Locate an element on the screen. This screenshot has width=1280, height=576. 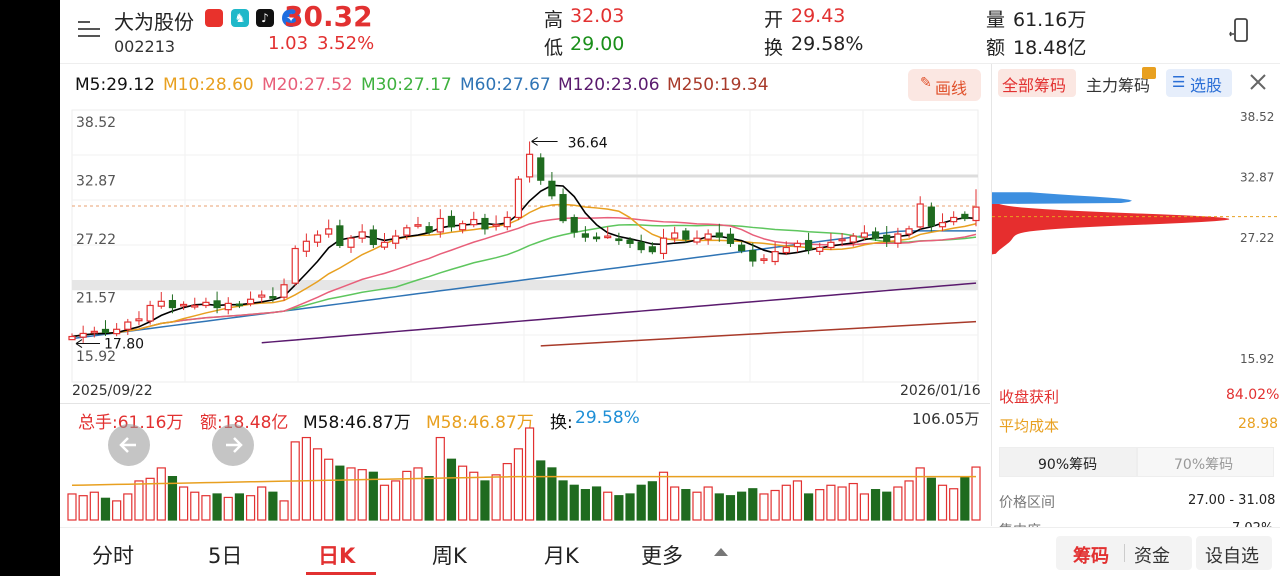
current-price: 30.32 is located at coordinates (328, 16).